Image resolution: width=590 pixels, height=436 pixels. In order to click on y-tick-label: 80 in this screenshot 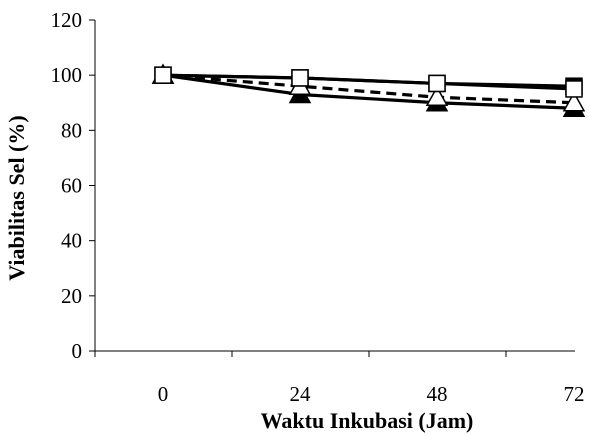, I will do `click(71, 130)`.